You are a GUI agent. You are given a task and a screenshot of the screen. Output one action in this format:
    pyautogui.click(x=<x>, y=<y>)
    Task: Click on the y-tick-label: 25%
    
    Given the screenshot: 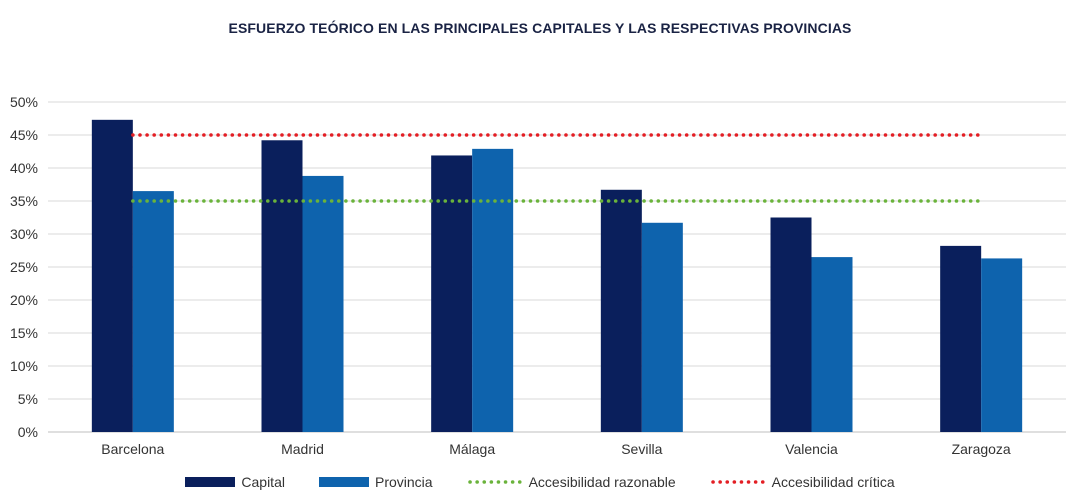 What is the action you would take?
    pyautogui.click(x=24, y=267)
    